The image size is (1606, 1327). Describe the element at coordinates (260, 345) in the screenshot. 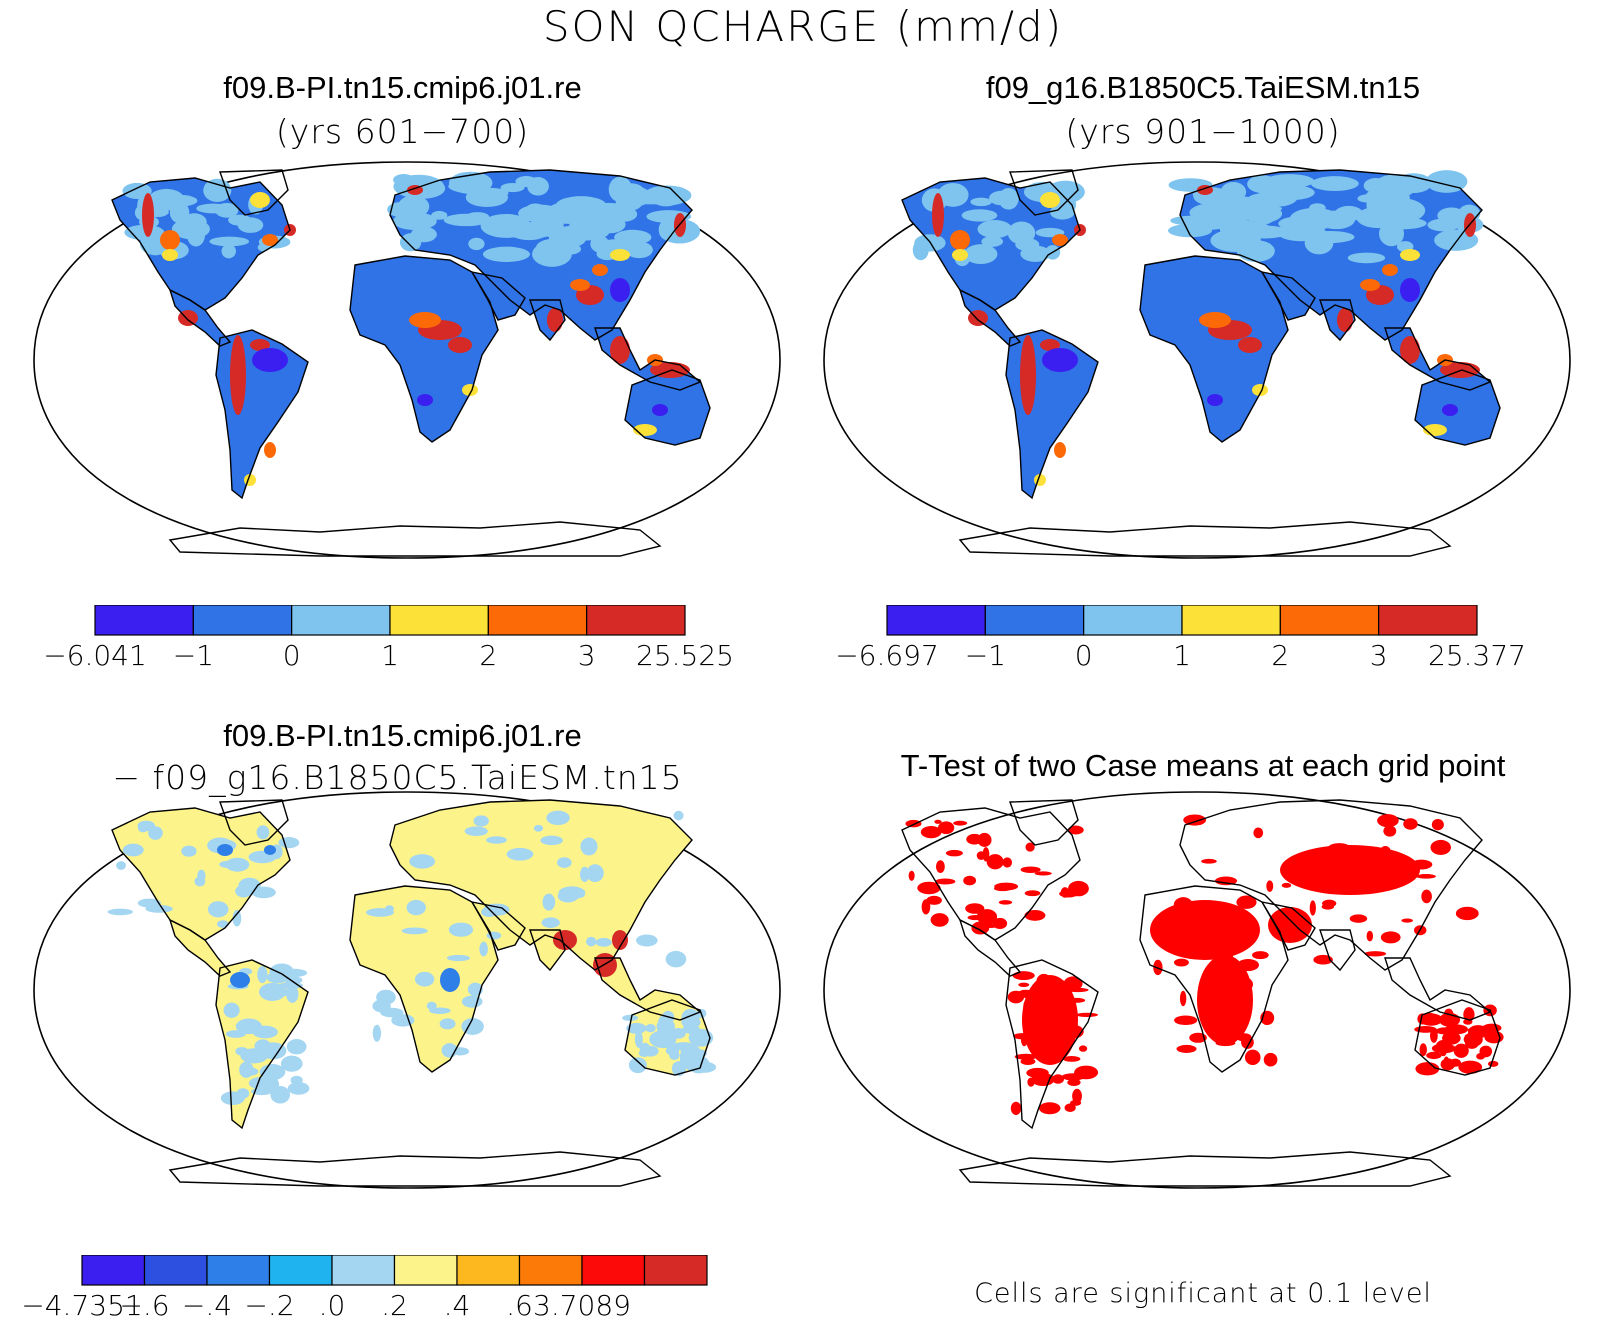

I see `map-case1-wet-region` at that location.